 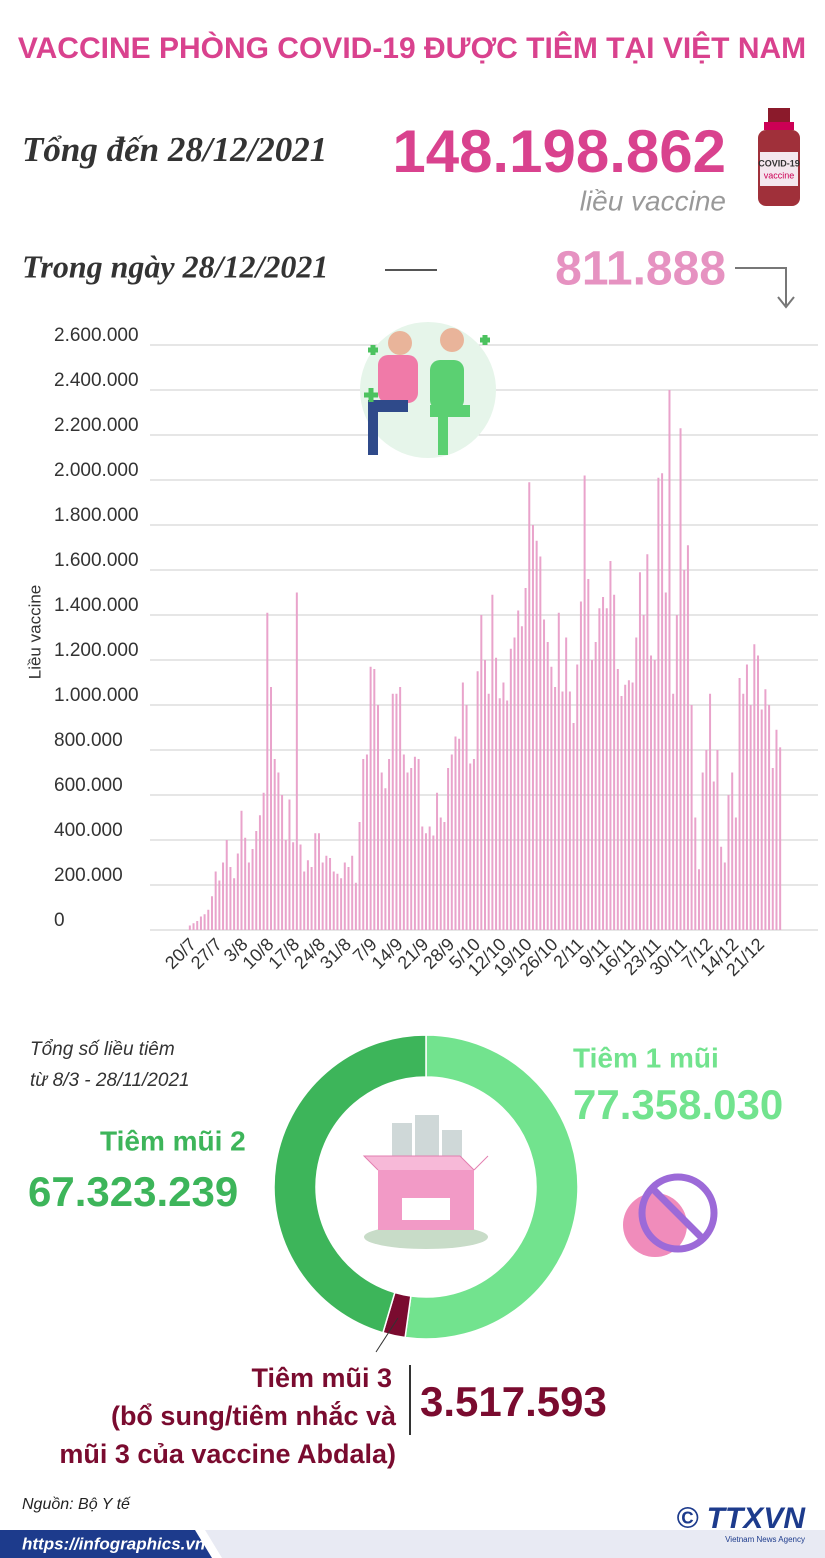 What do you see at coordinates (227, 1454) in the screenshot?
I see `annotation: mũi 3 của vaccine Abdala)` at bounding box center [227, 1454].